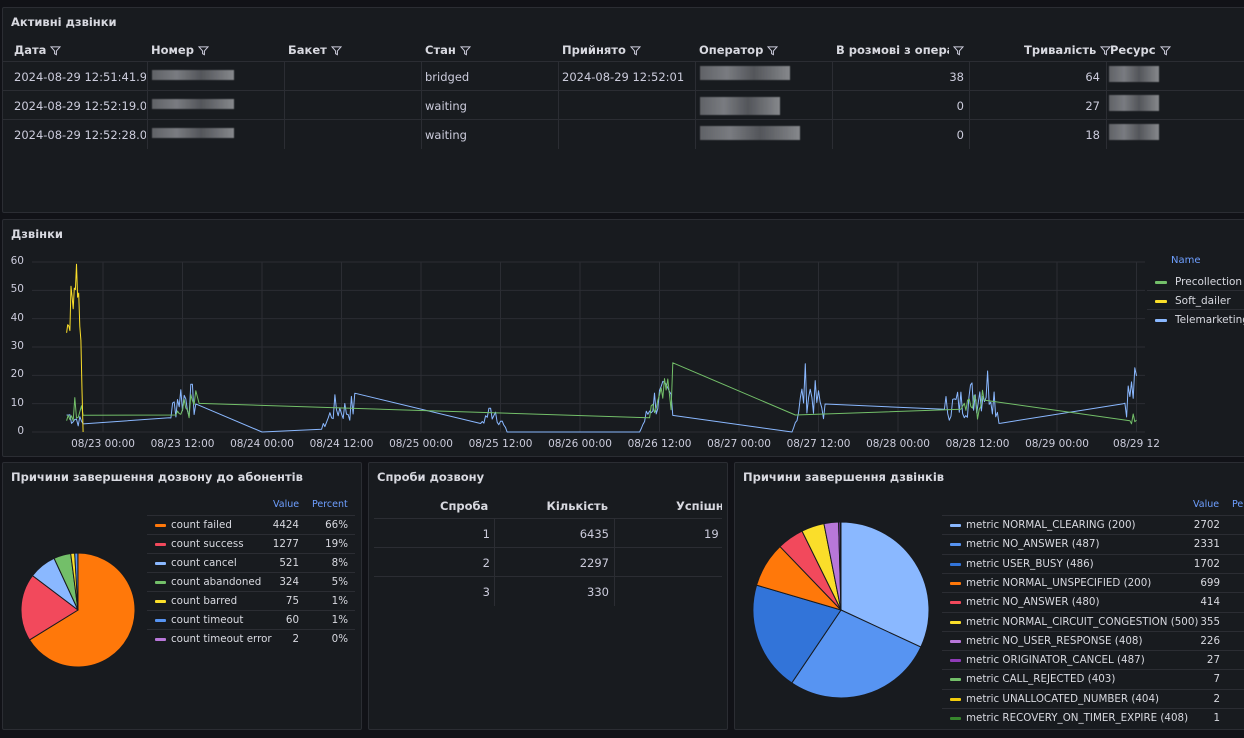  Describe the element at coordinates (1133, 50) in the screenshot. I see `column-header-label: Ресурс` at that location.